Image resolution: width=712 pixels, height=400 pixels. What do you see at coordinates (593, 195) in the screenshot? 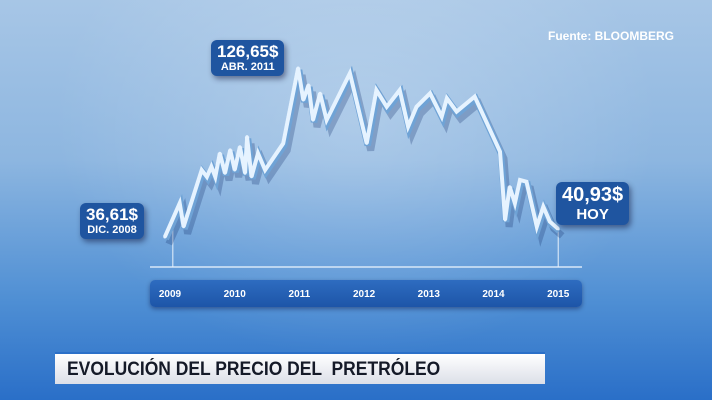
I see `annotation-today-value: 40,93$` at bounding box center [593, 195].